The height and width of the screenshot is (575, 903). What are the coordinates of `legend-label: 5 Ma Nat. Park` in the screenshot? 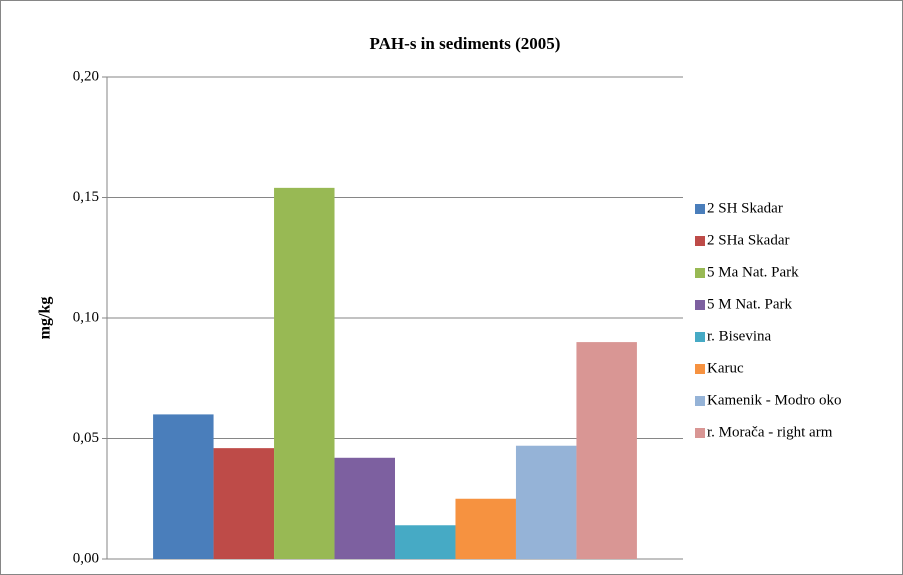 It's located at (753, 272).